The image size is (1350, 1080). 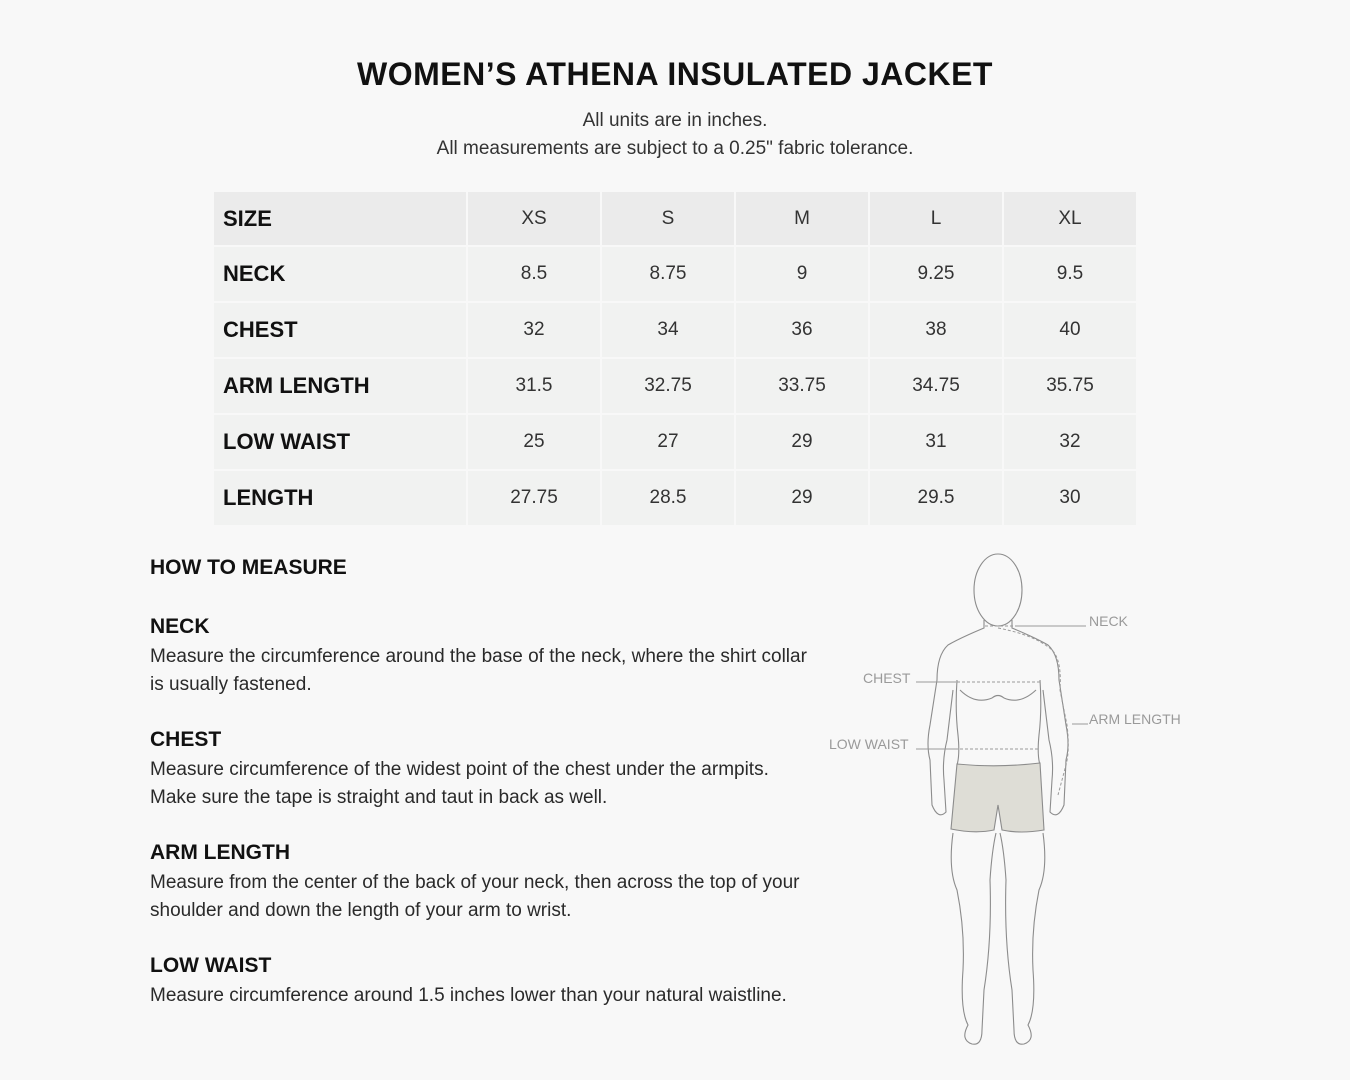 What do you see at coordinates (1070, 274) in the screenshot?
I see `measurement-value: 9.5` at bounding box center [1070, 274].